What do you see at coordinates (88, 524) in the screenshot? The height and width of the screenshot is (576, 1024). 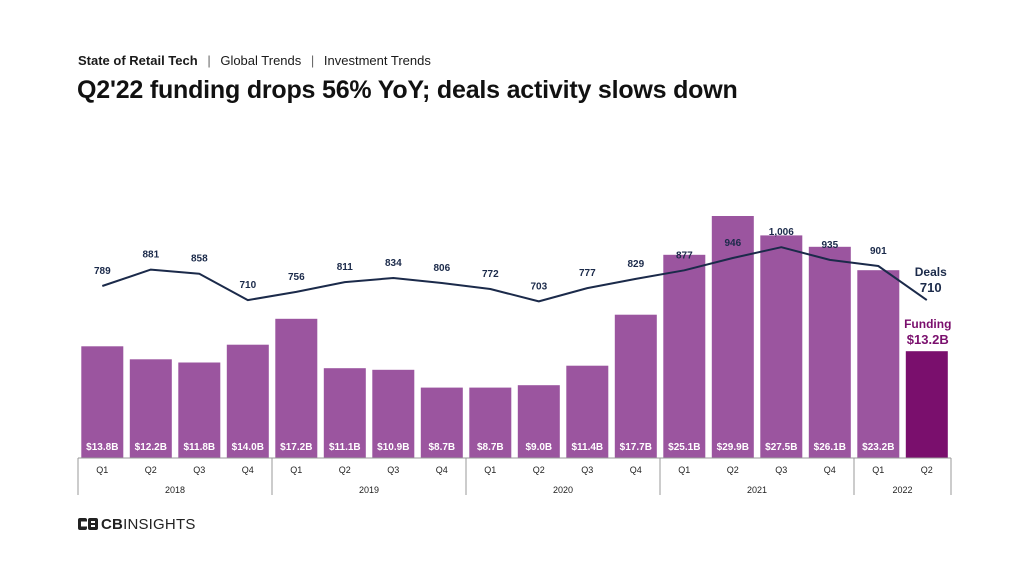 I see `cb-insights-logo-icon` at bounding box center [88, 524].